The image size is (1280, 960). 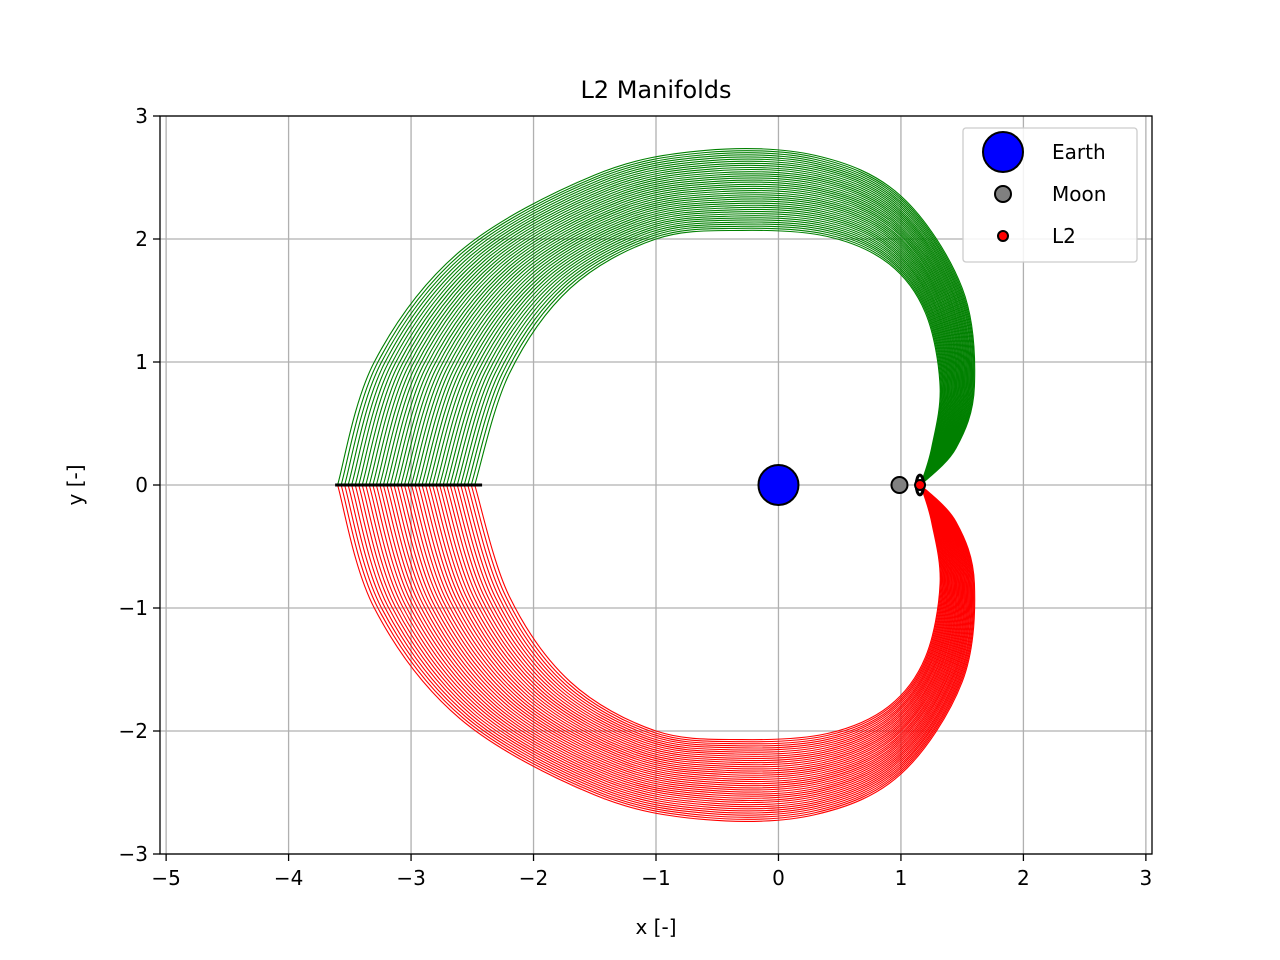 I want to click on x-tick-label: −5, so click(x=165, y=878).